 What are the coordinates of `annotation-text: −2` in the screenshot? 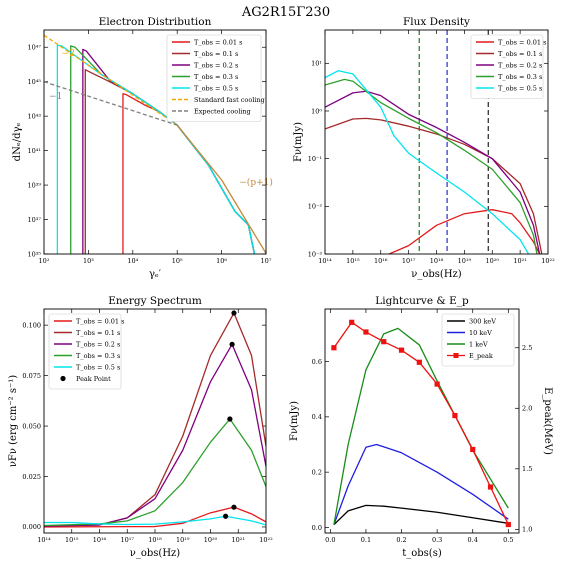 It's located at (68, 54).